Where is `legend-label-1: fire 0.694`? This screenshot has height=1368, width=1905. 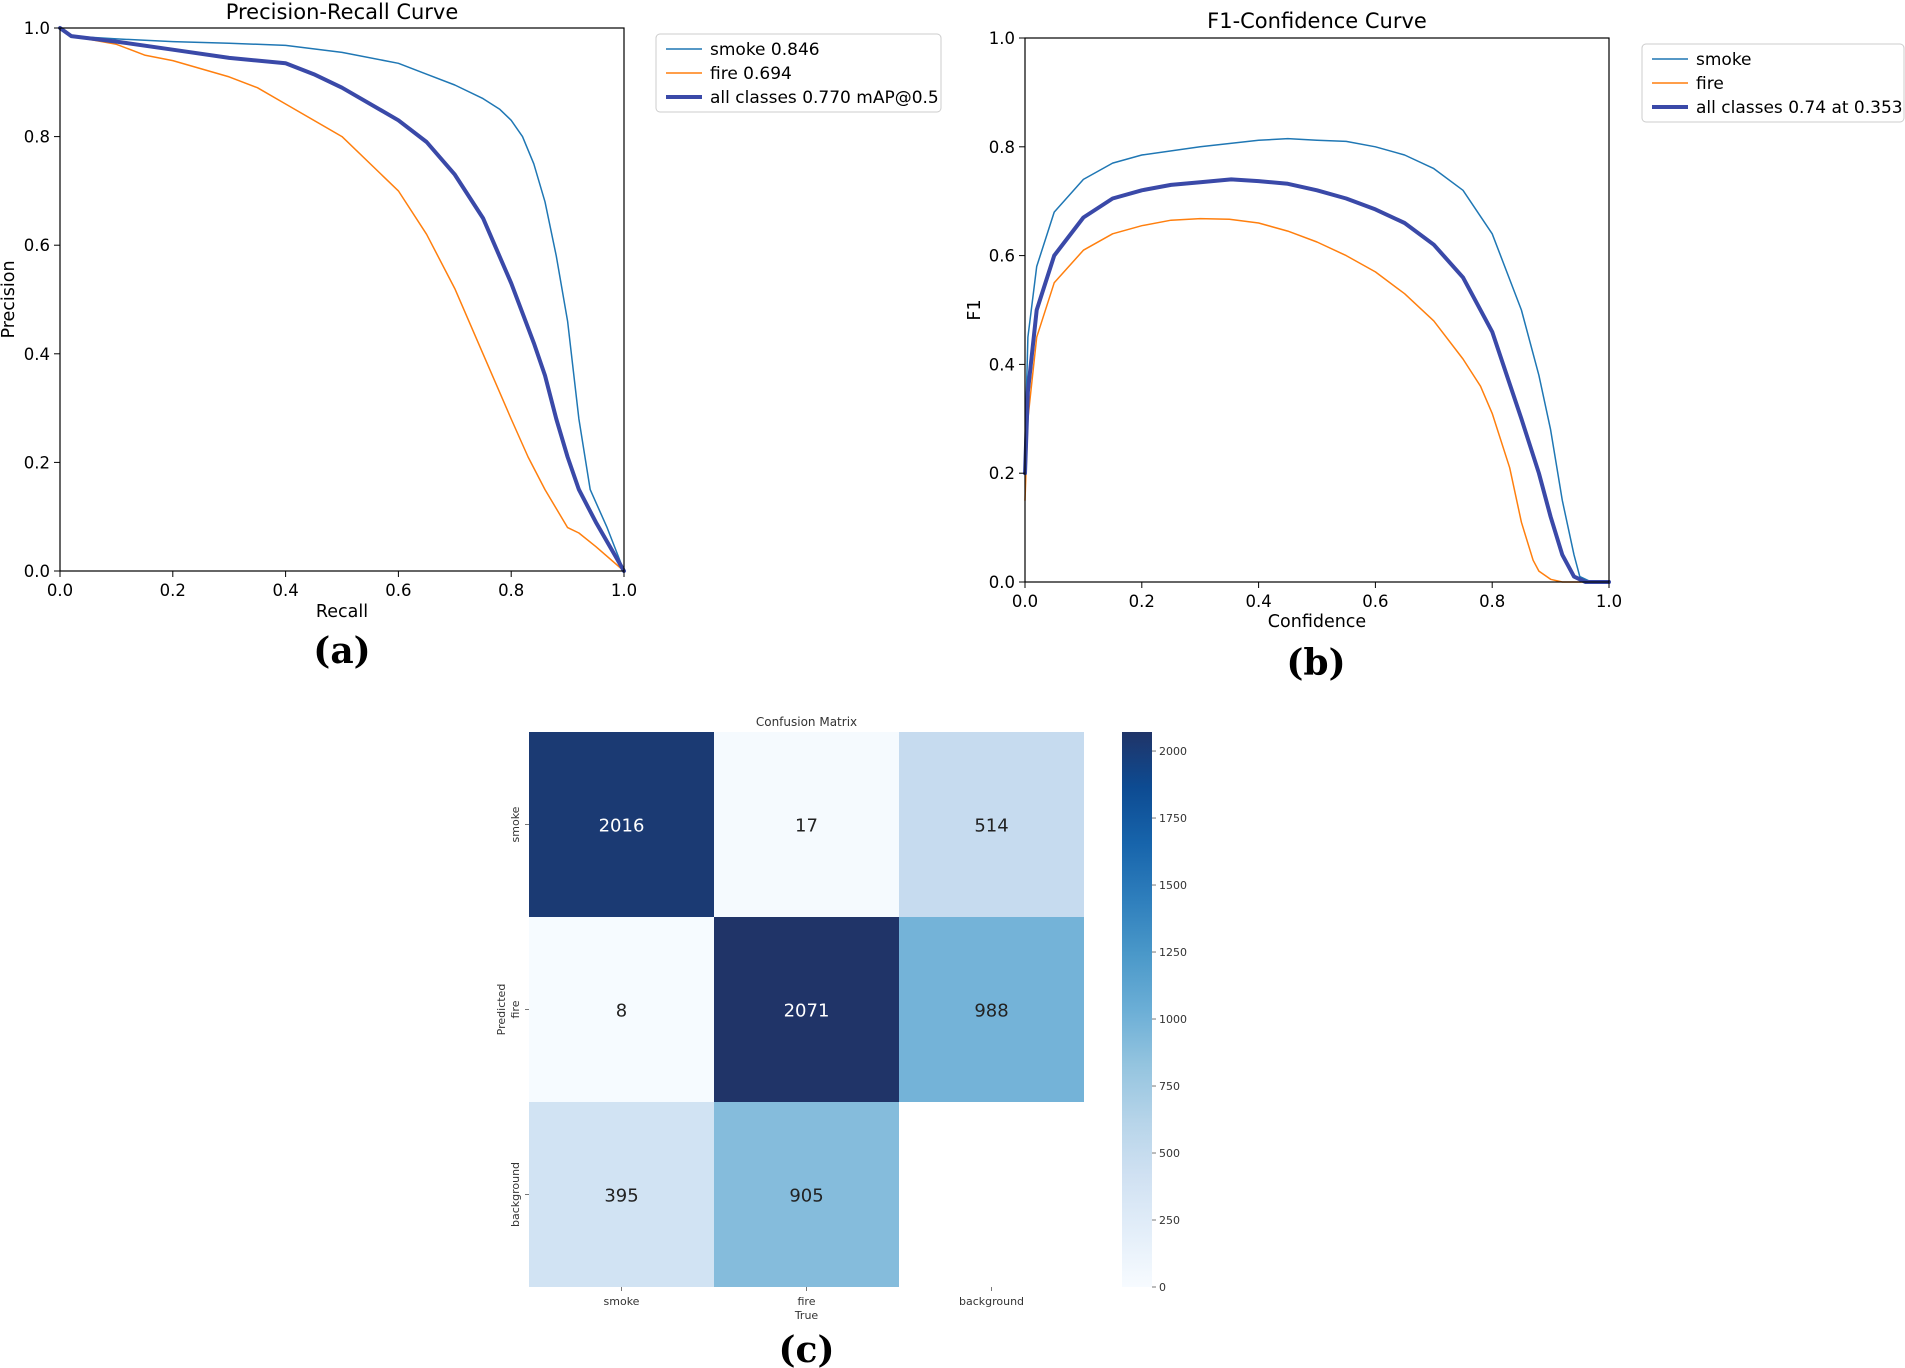
legend-label-1: fire 0.694 is located at coordinates (751, 74).